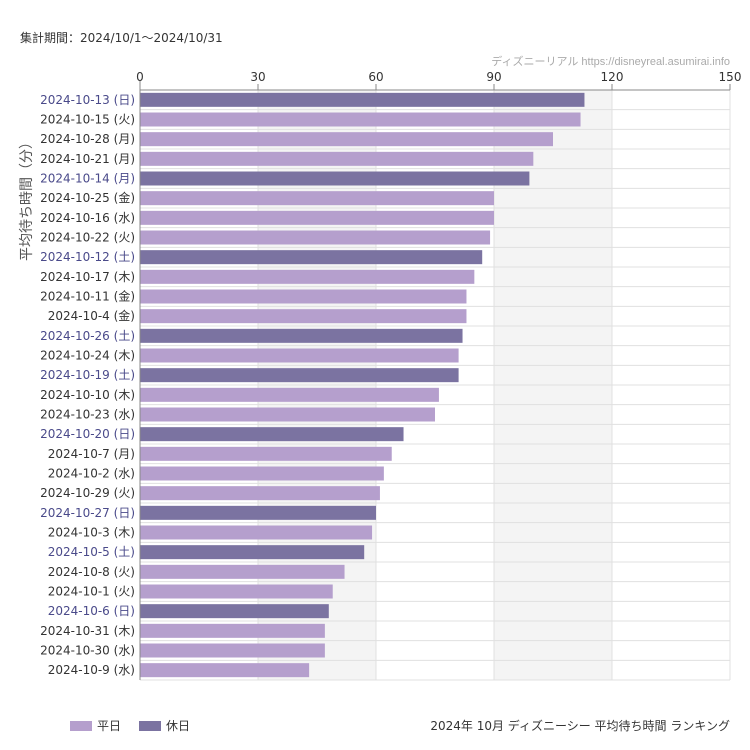 This screenshot has width=750, height=750. What do you see at coordinates (109, 726) in the screenshot?
I see `legend-label-weekday: 平日` at bounding box center [109, 726].